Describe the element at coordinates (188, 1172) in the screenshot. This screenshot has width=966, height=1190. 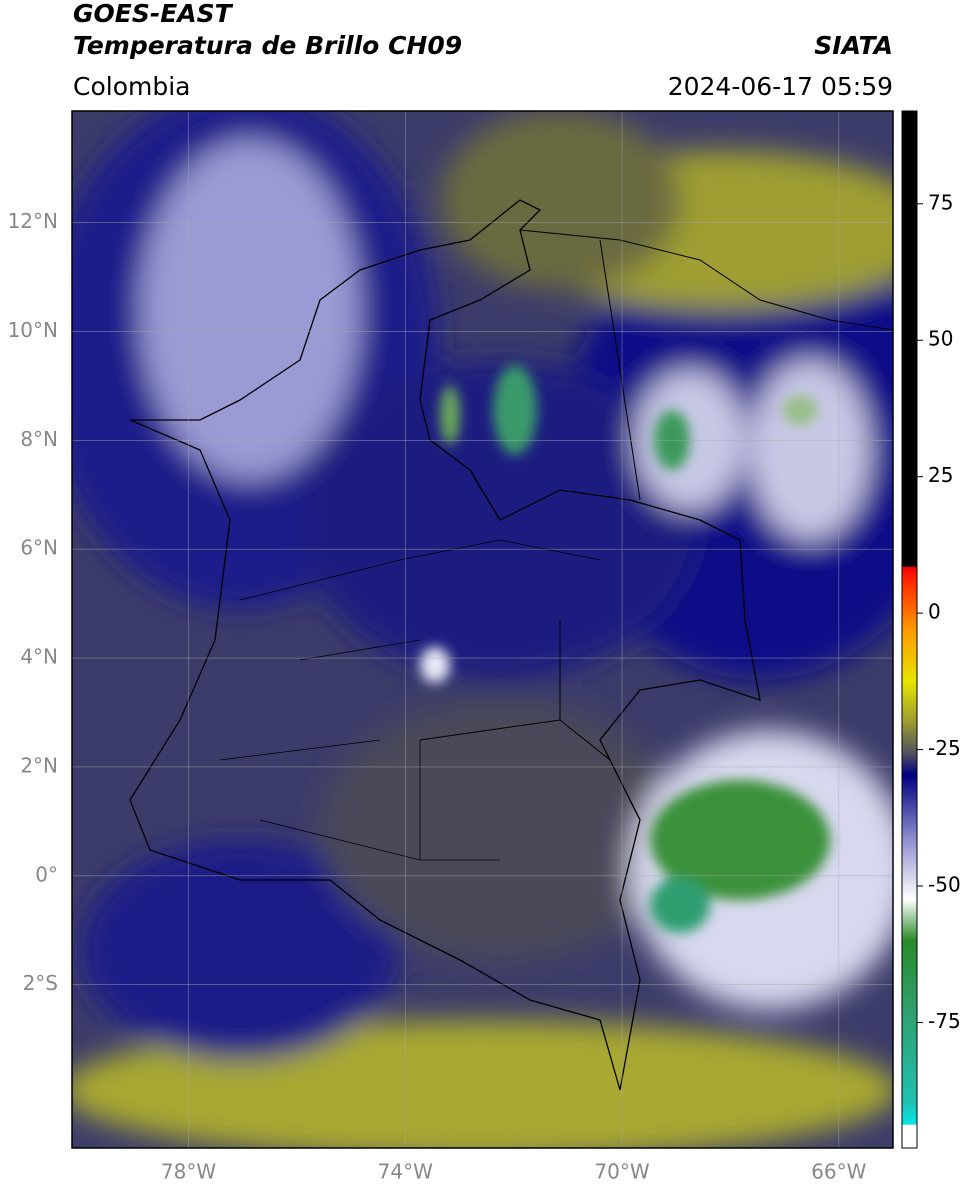
I see `x-tick-label: 78°W` at that location.